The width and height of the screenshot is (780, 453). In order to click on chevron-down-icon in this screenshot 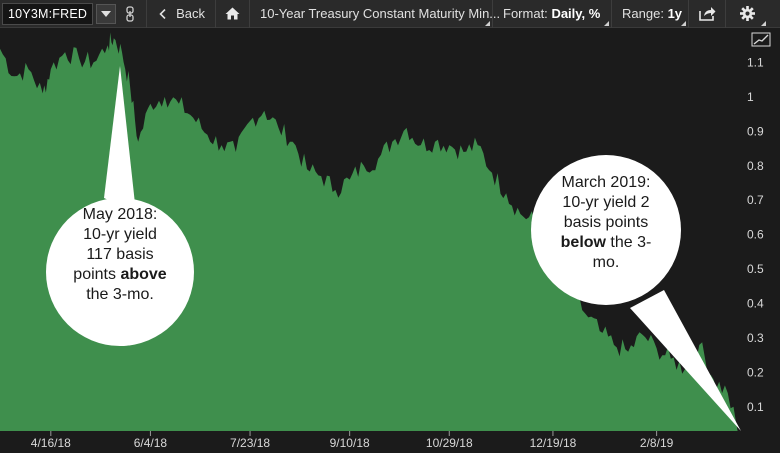, I will do `click(106, 13)`.